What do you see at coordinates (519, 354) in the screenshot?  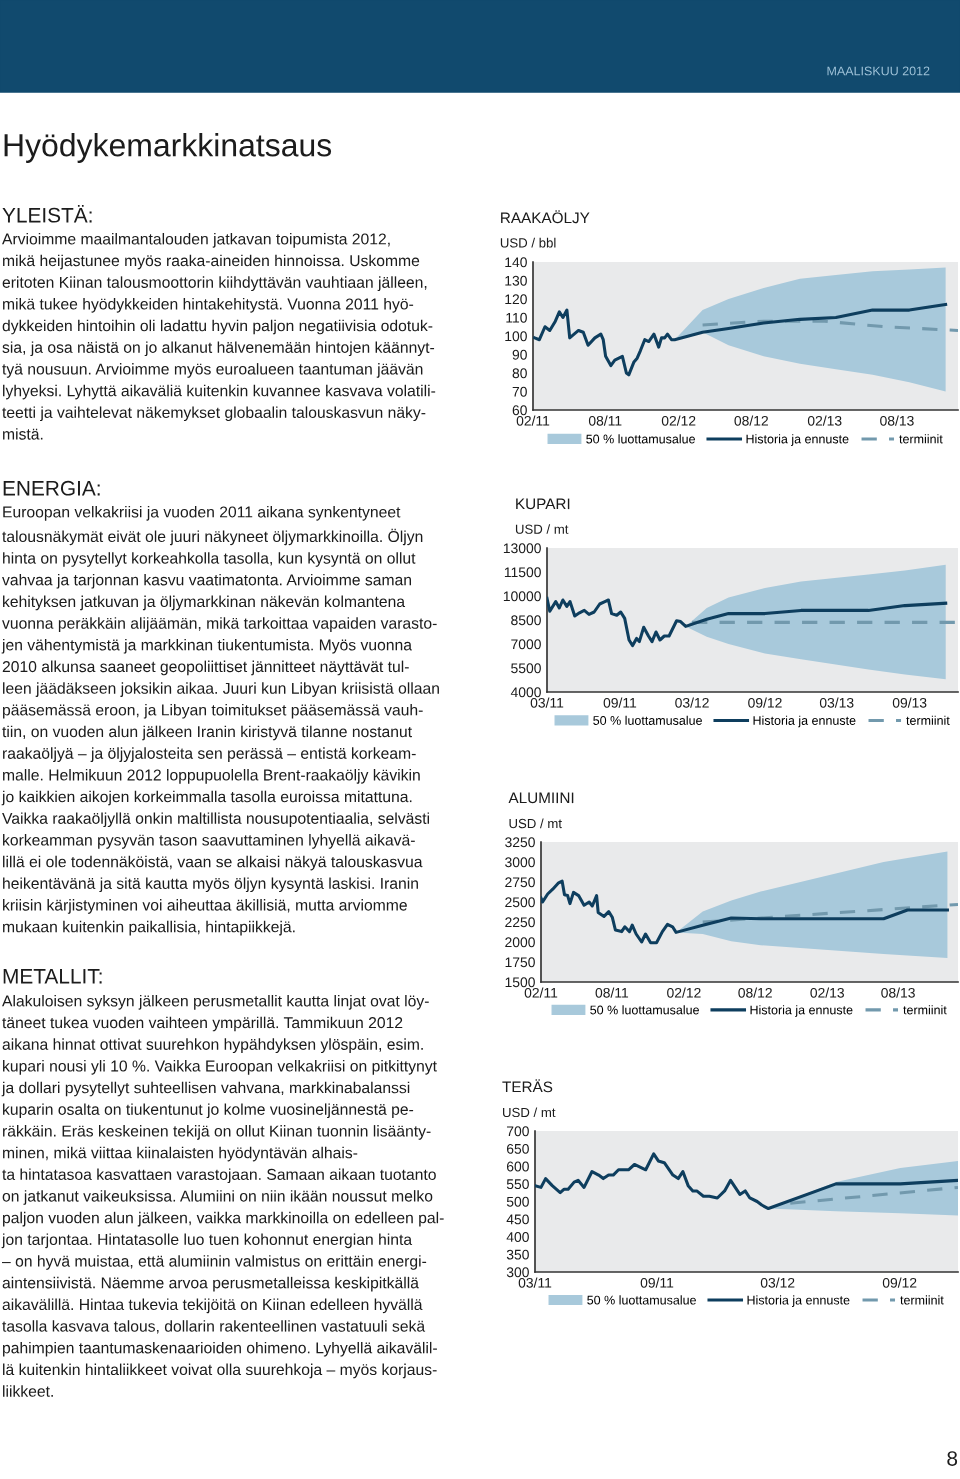 I see `y-tick-label: 90` at bounding box center [519, 354].